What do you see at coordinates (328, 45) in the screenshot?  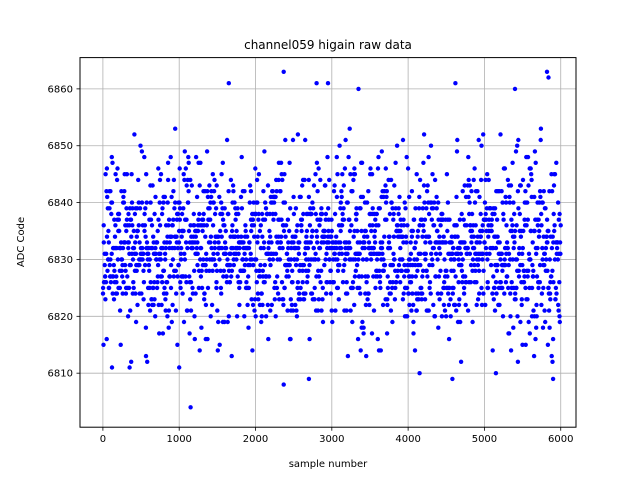 I see `chart-title: channel059 higain raw data` at bounding box center [328, 45].